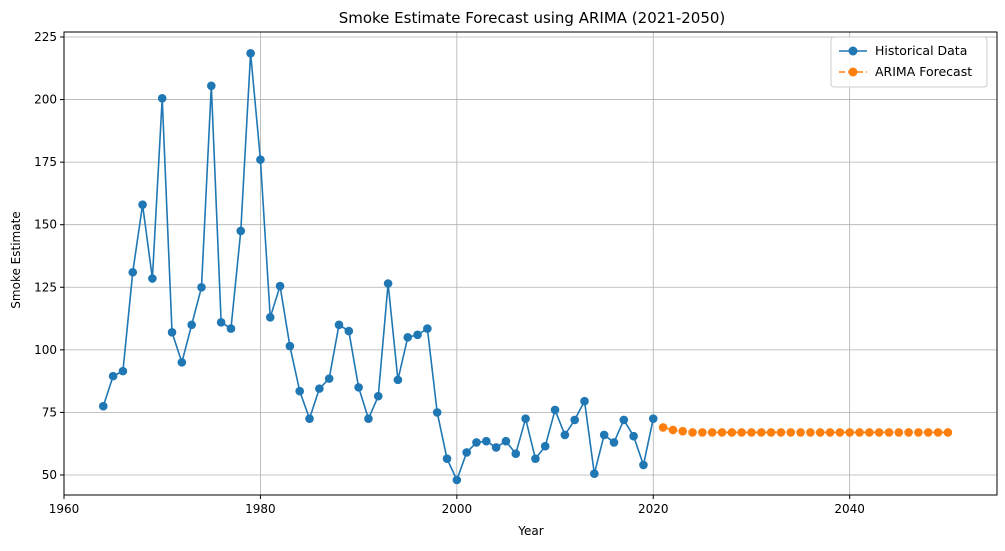 The image size is (1005, 551). What do you see at coordinates (45, 225) in the screenshot?
I see `y-tick-label: 150` at bounding box center [45, 225].